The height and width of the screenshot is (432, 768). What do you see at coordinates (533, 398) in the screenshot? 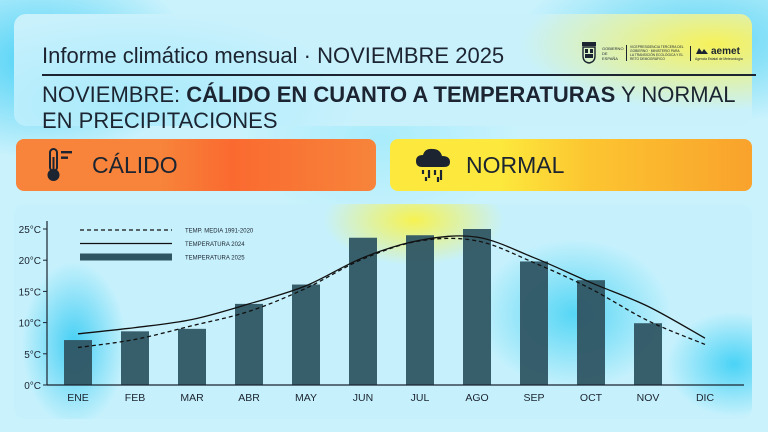
I see `x-tick-label-sep: SEP` at bounding box center [533, 398].